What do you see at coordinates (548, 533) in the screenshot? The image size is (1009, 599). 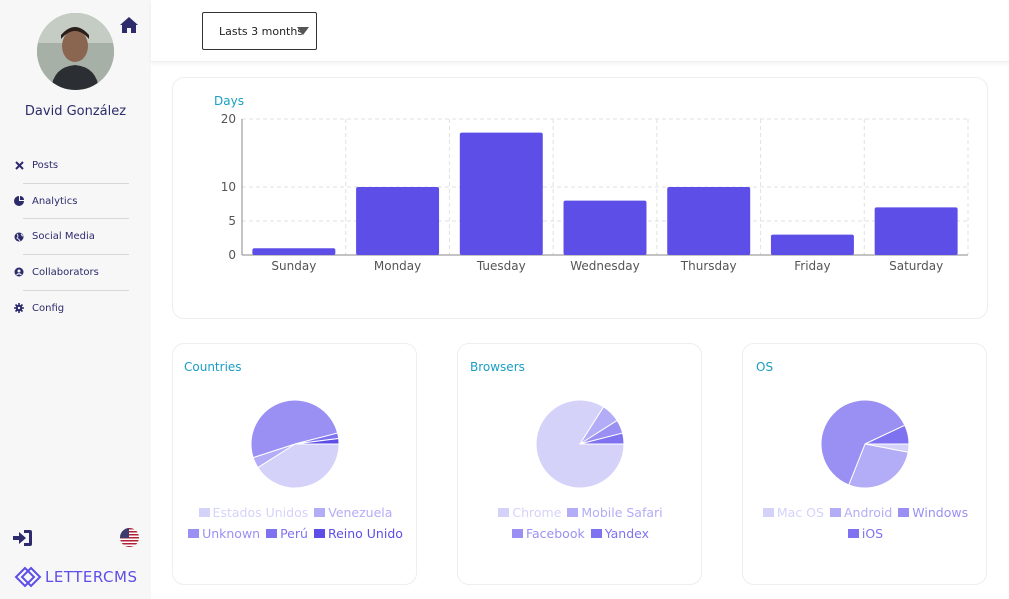 I see `legend-item: Facebook` at bounding box center [548, 533].